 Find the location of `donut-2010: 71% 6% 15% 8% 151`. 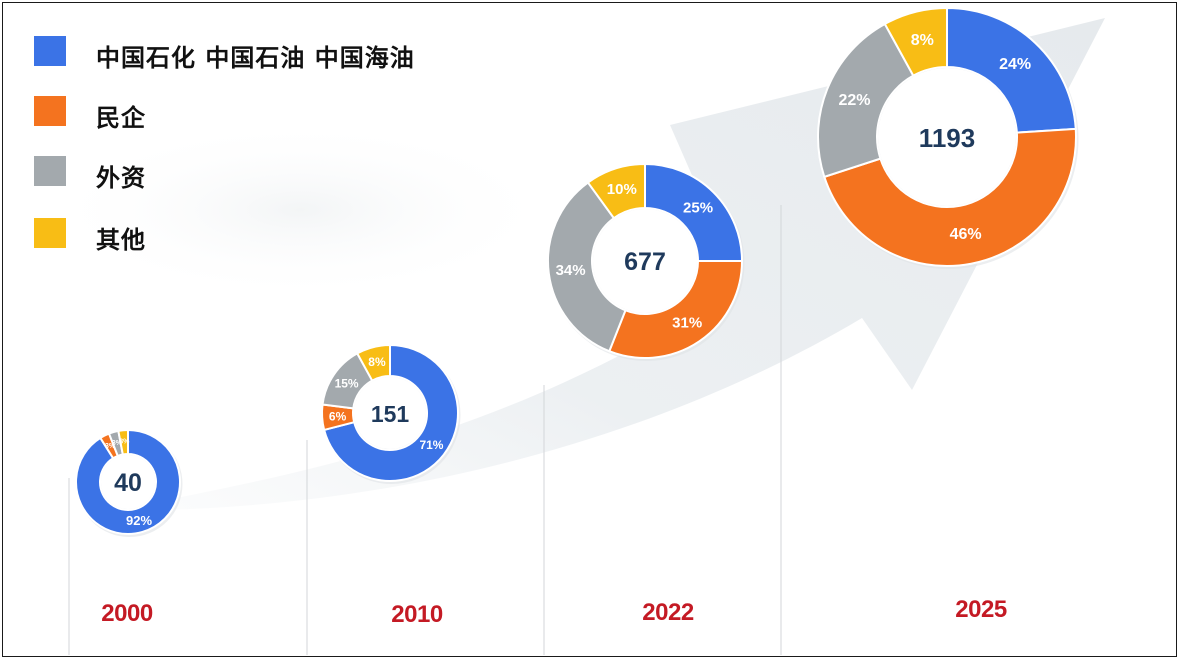

donut-2010: 71% 6% 15% 8% 151 is located at coordinates (391, 413).